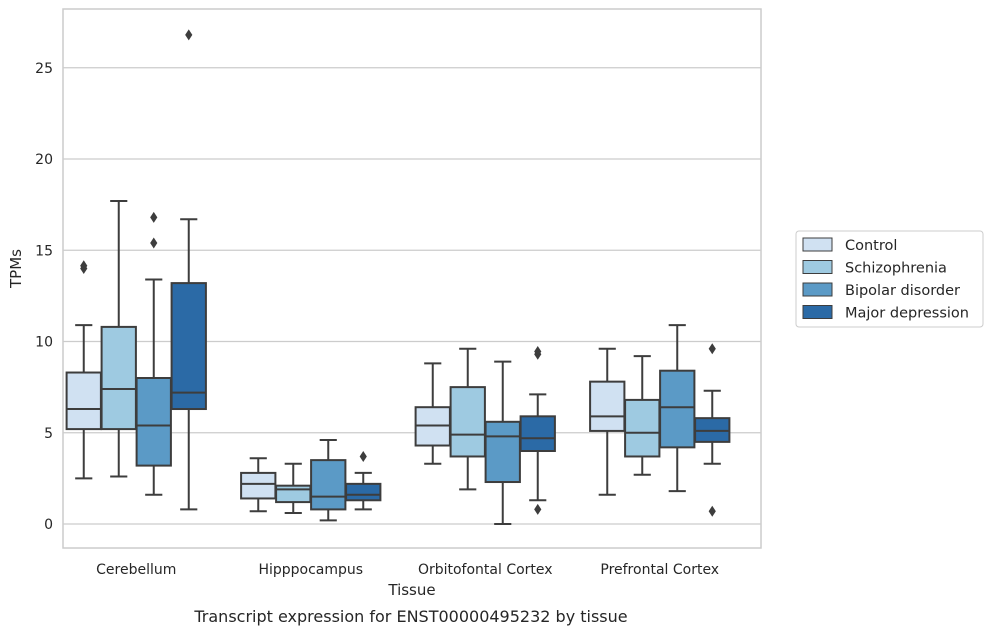  Describe the element at coordinates (136, 570) in the screenshot. I see `x-tick-label: Cerebellum` at that location.